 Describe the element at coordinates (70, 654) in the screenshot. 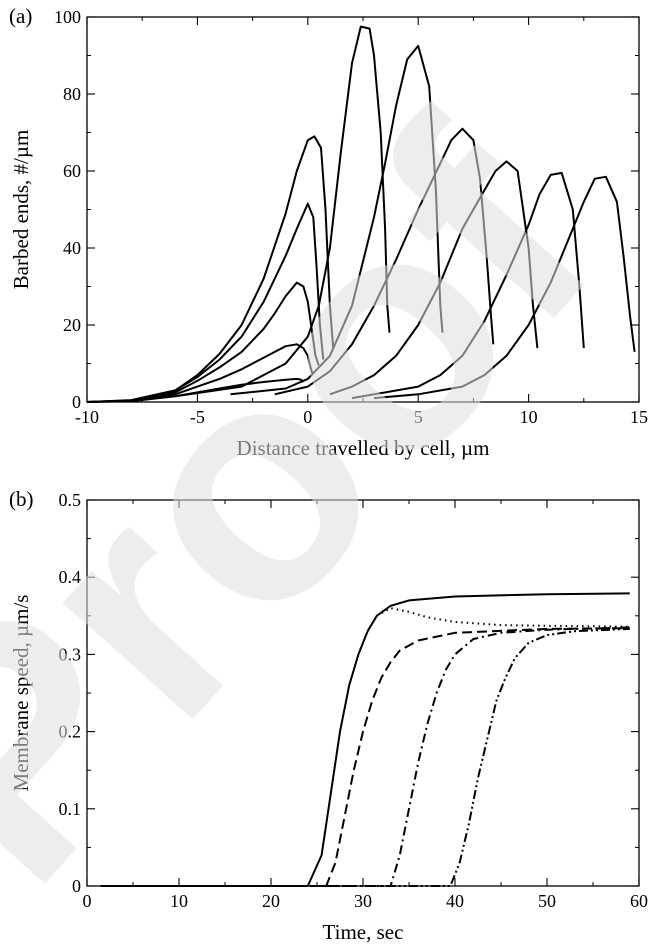

I see `panel-b-y-tick-label: 0.3` at that location.